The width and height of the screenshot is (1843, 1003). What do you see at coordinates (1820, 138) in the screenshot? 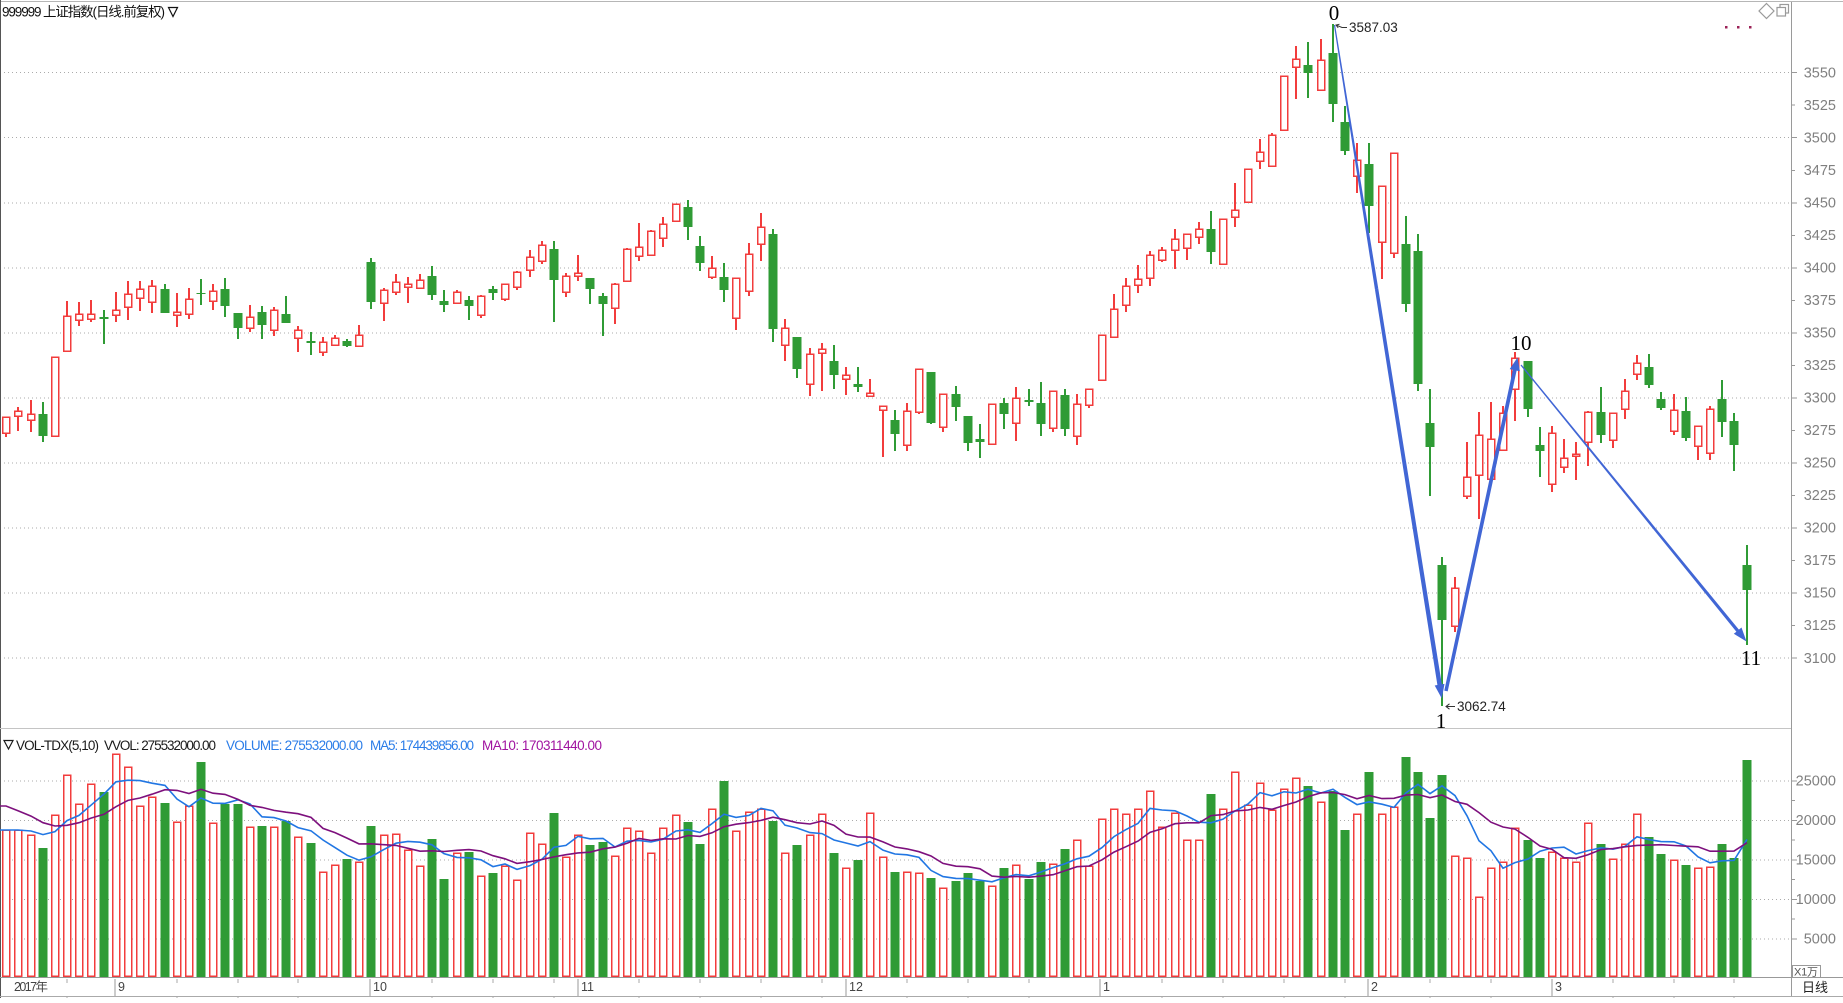
I see `svg-text: 3500` at bounding box center [1820, 138].